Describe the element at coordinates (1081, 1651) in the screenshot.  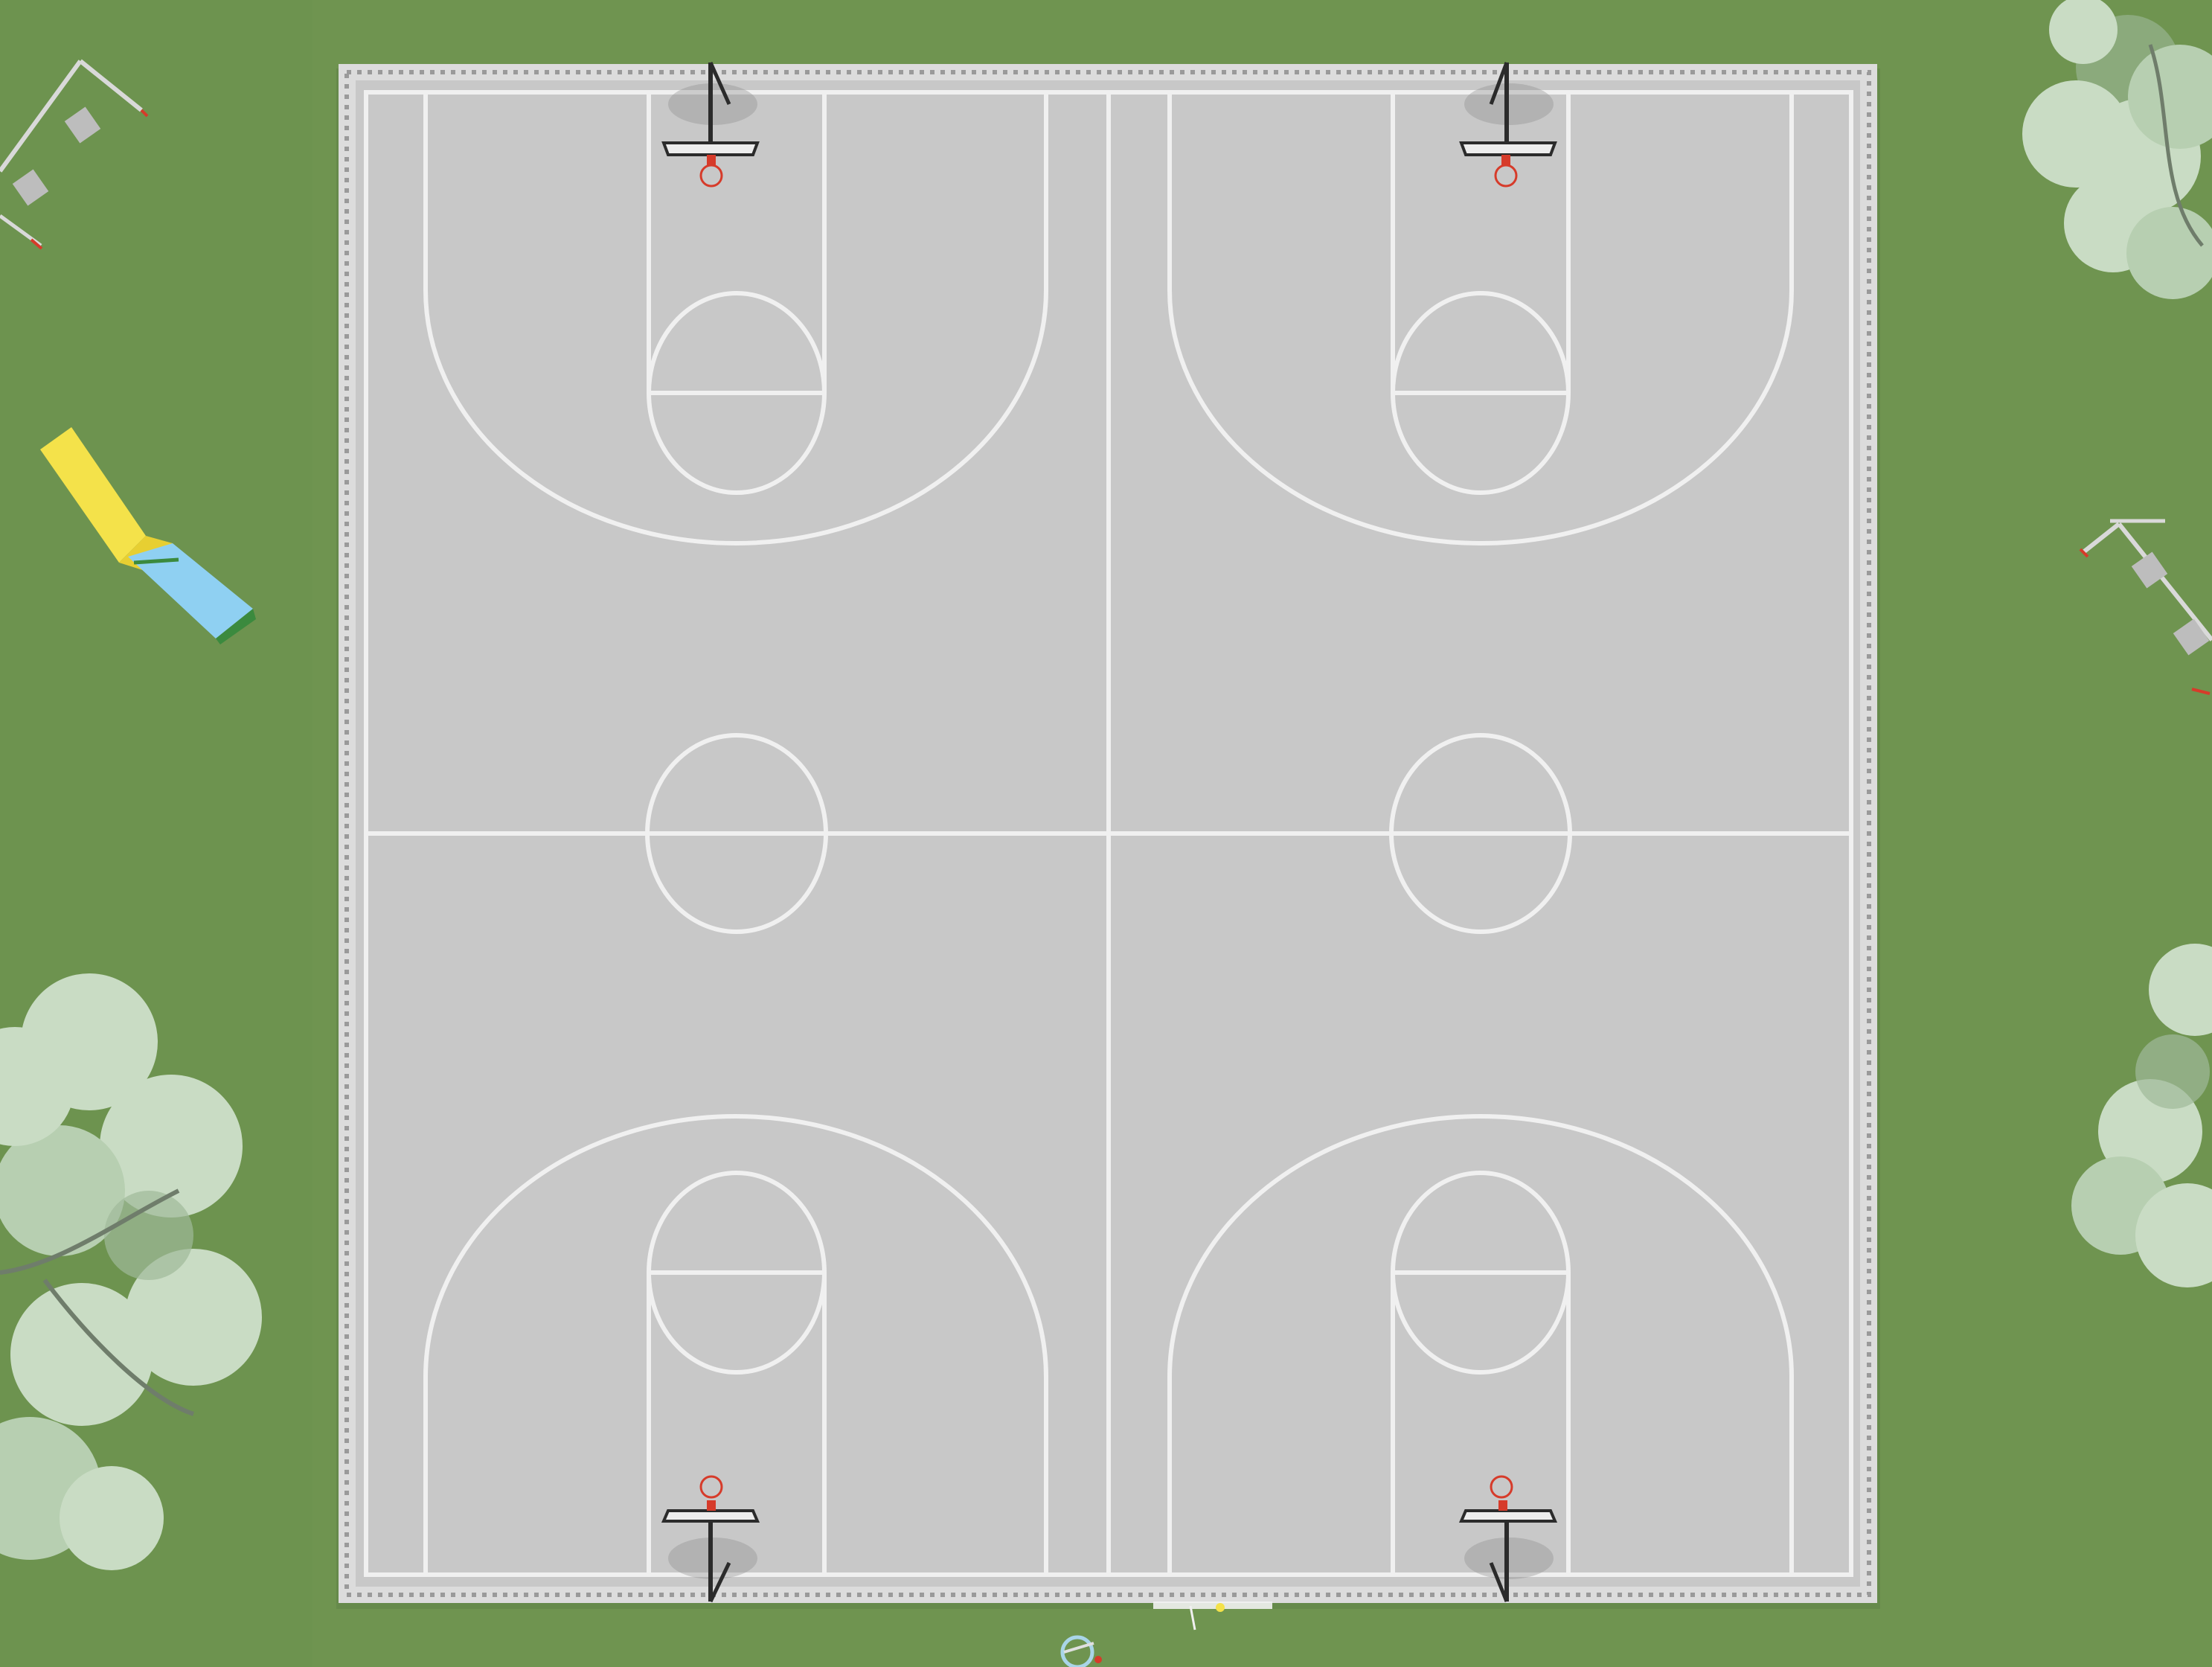
I see `bicycle` at that location.